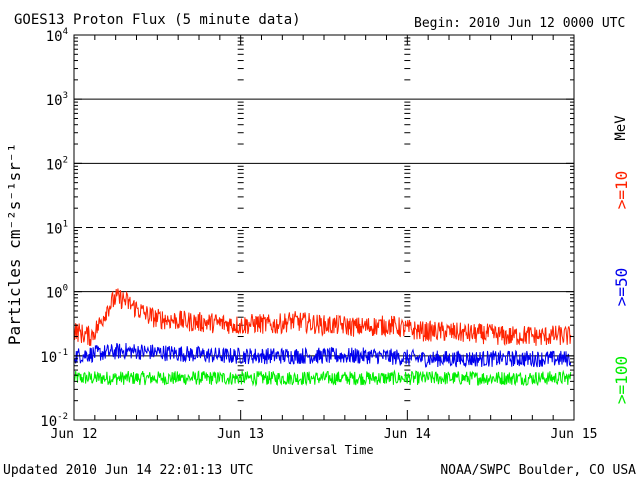  Describe the element at coordinates (621, 259) in the screenshot. I see `legend: MeV >=10 >=50 >=100` at that location.